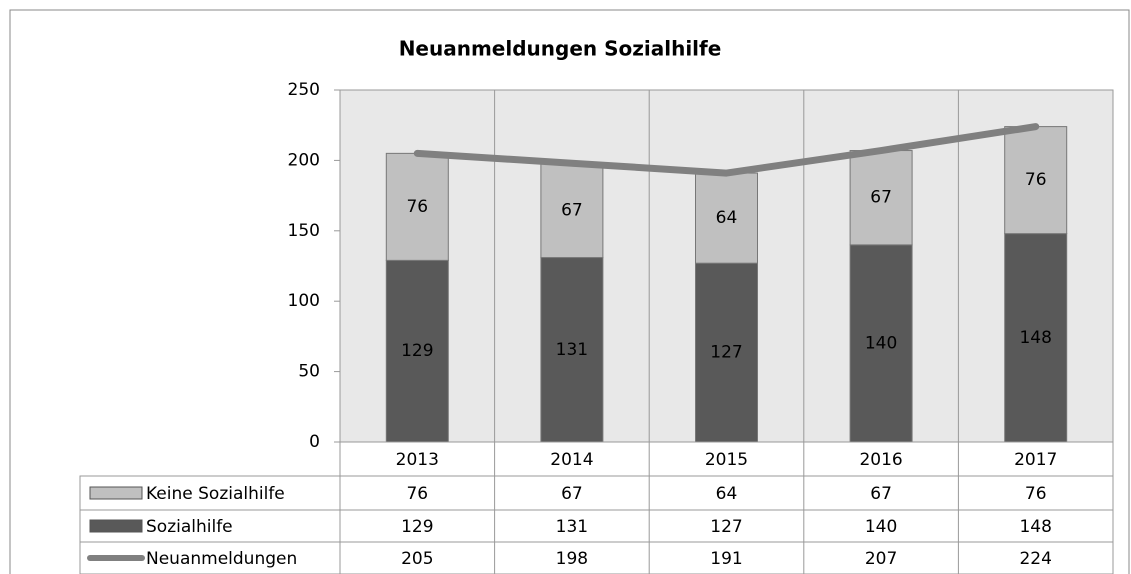  I want to click on y-tick-label: 0, so click(314, 442).